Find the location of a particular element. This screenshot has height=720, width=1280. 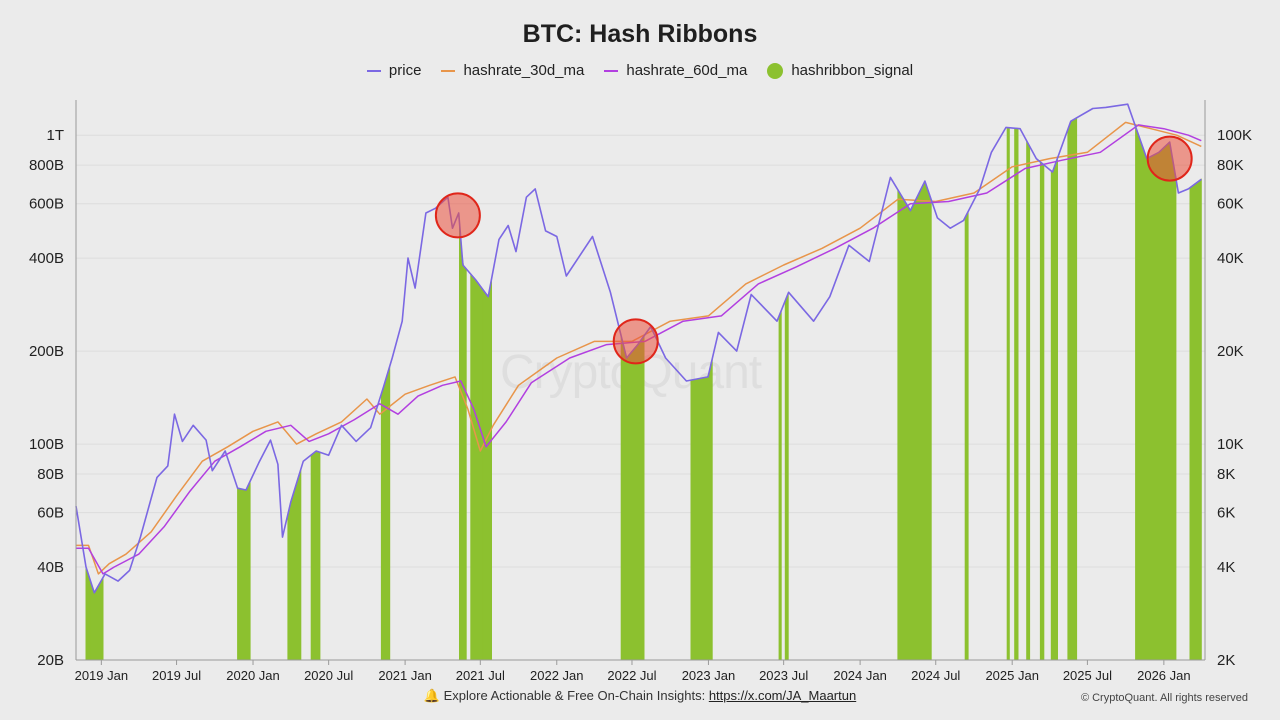

x-tick-label: 2023 Jul is located at coordinates (783, 675).